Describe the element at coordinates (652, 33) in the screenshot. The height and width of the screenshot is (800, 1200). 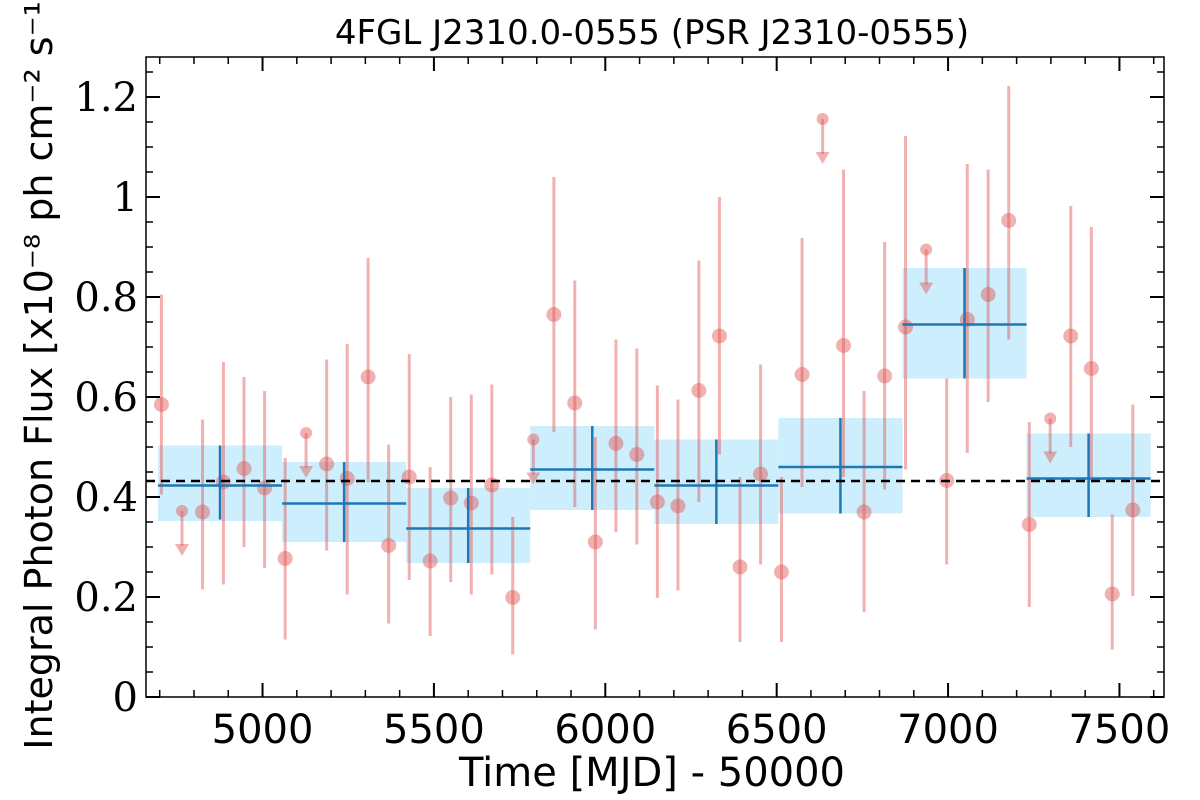
I see `chart-title: 4FGL J2310.0-0555 (PSR J2310-0555)` at that location.